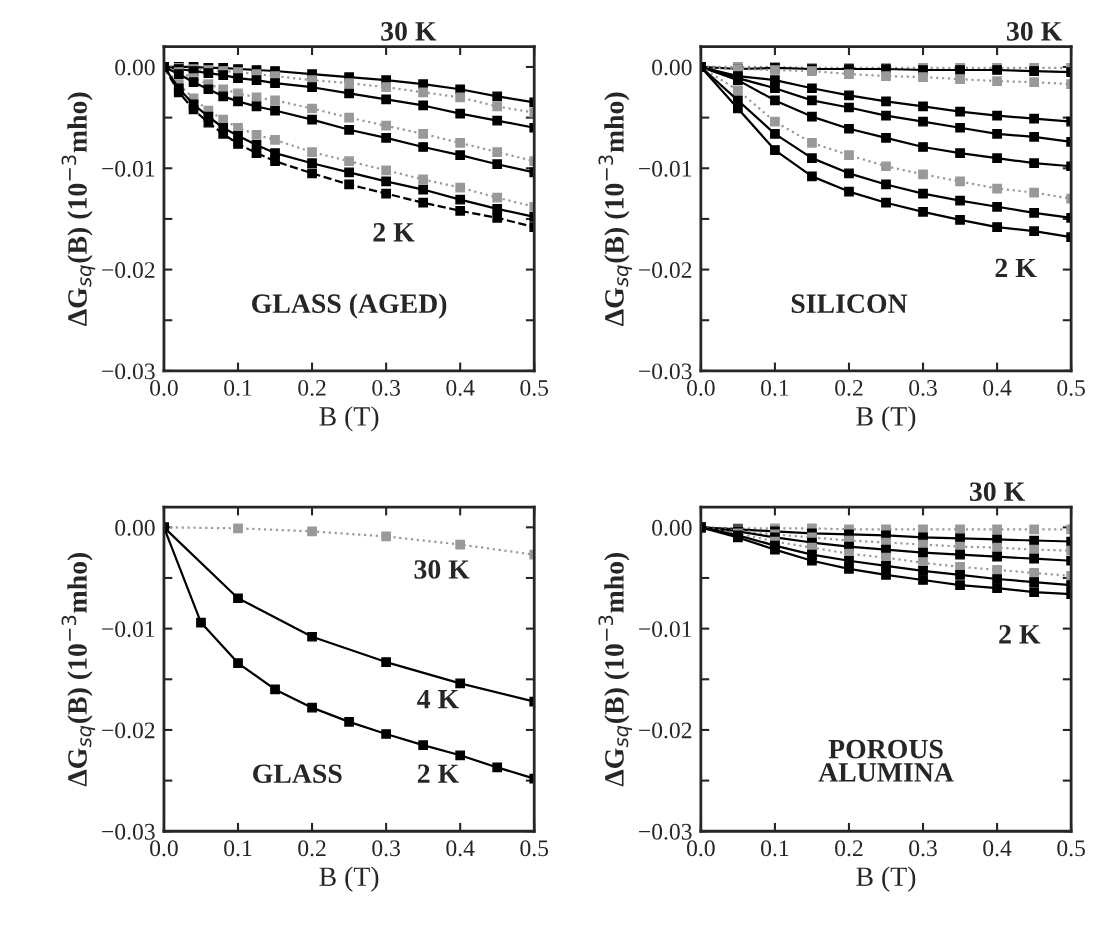  Describe the element at coordinates (349, 306) in the screenshot. I see `annotation: GLASS (AGED)` at that location.